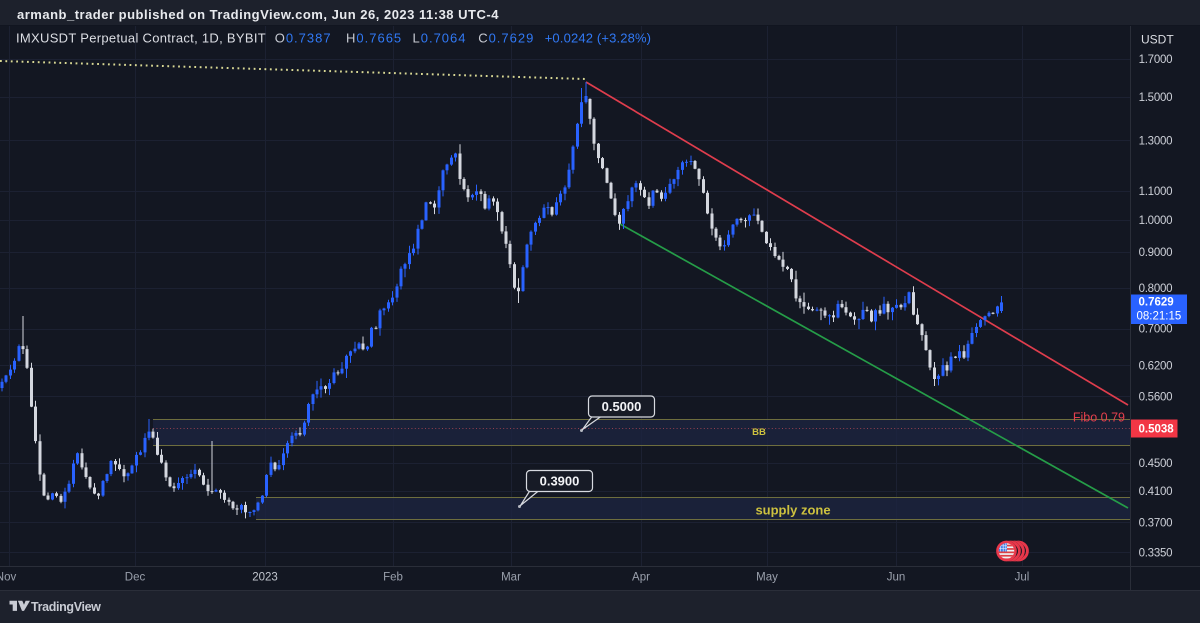 The height and width of the screenshot is (623, 1200). Describe the element at coordinates (8, 578) in the screenshot. I see `svg-text: Nov` at that location.